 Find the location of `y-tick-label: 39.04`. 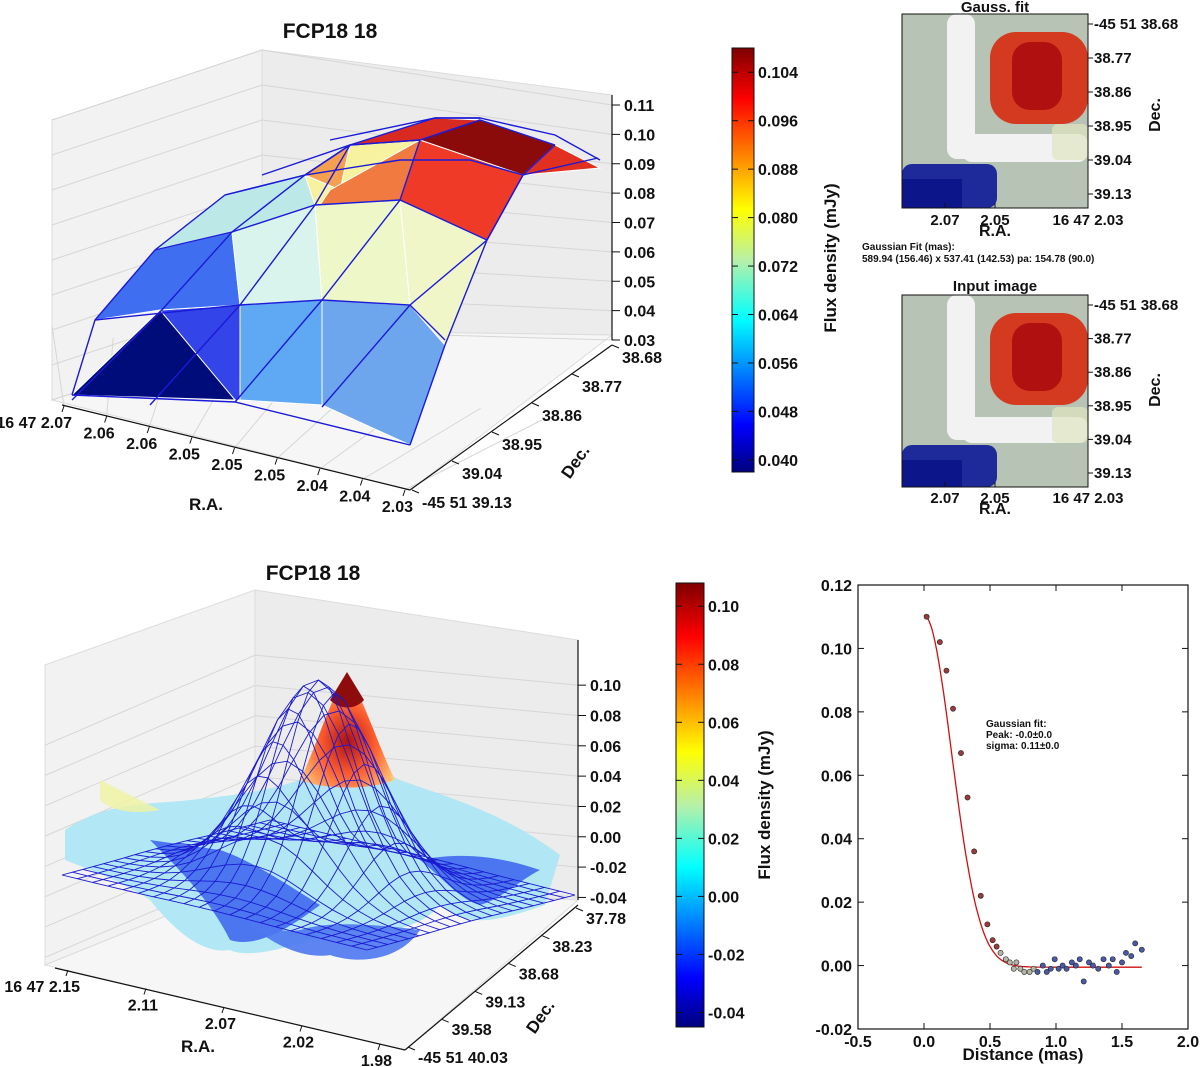

y-tick-label: 39.04 is located at coordinates (1113, 160).